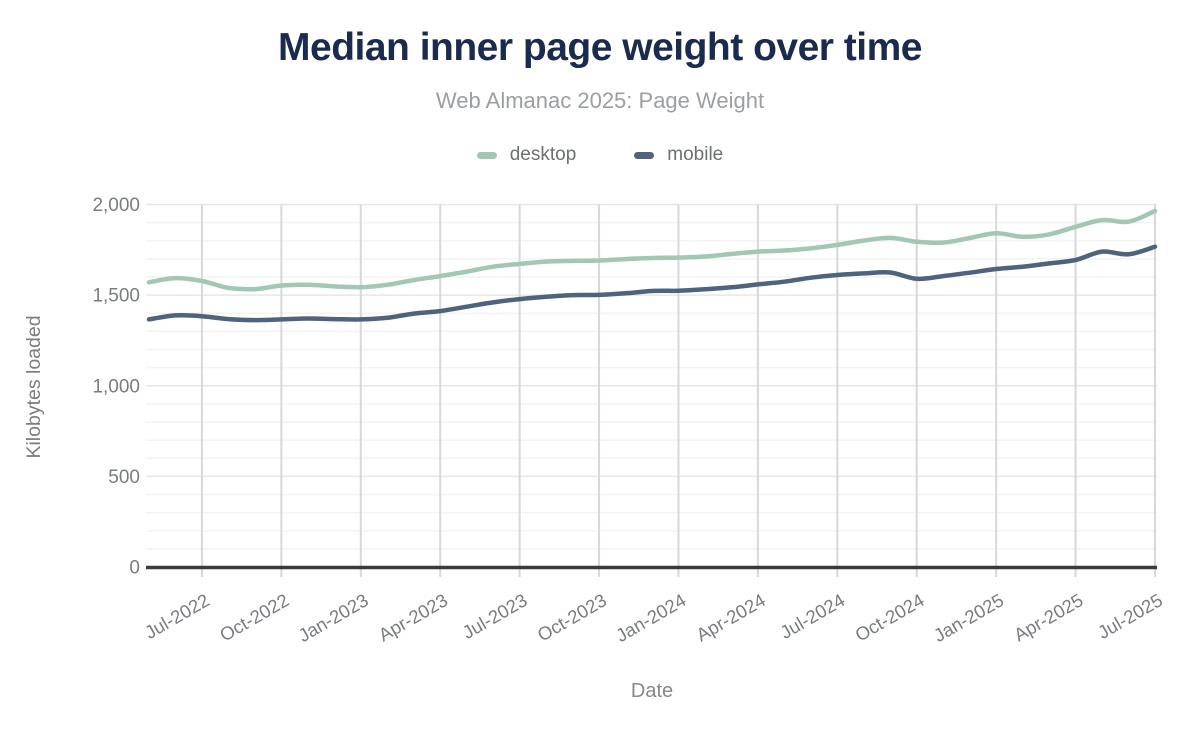  What do you see at coordinates (695, 154) in the screenshot?
I see `legend-label-mobile: mobile` at bounding box center [695, 154].